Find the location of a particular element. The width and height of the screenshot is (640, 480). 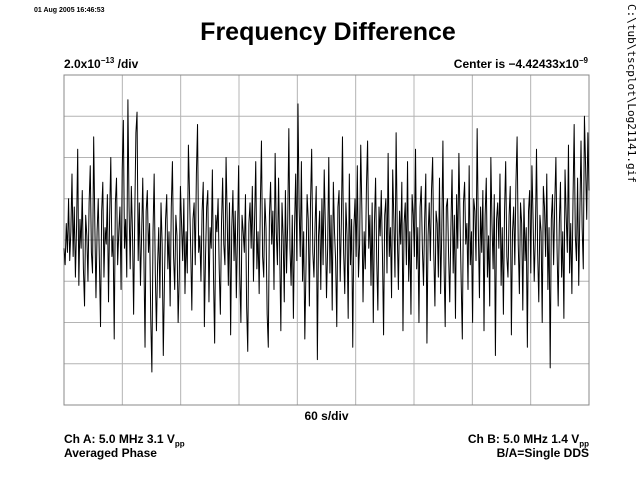

channel-a-mode: Averaged Phase is located at coordinates (110, 453).